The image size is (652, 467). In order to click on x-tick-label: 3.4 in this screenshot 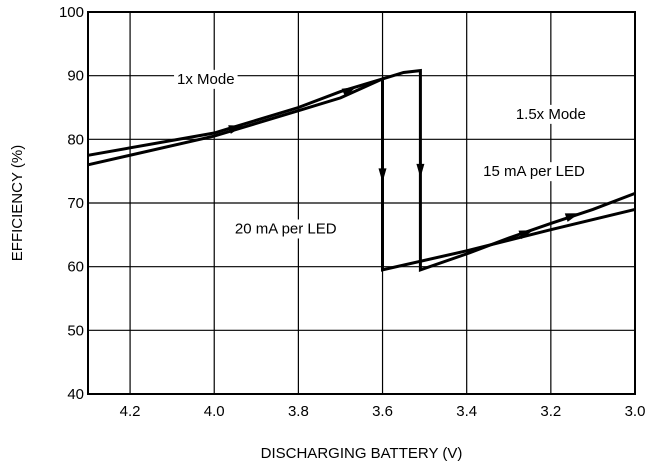, I will do `click(466, 411)`.